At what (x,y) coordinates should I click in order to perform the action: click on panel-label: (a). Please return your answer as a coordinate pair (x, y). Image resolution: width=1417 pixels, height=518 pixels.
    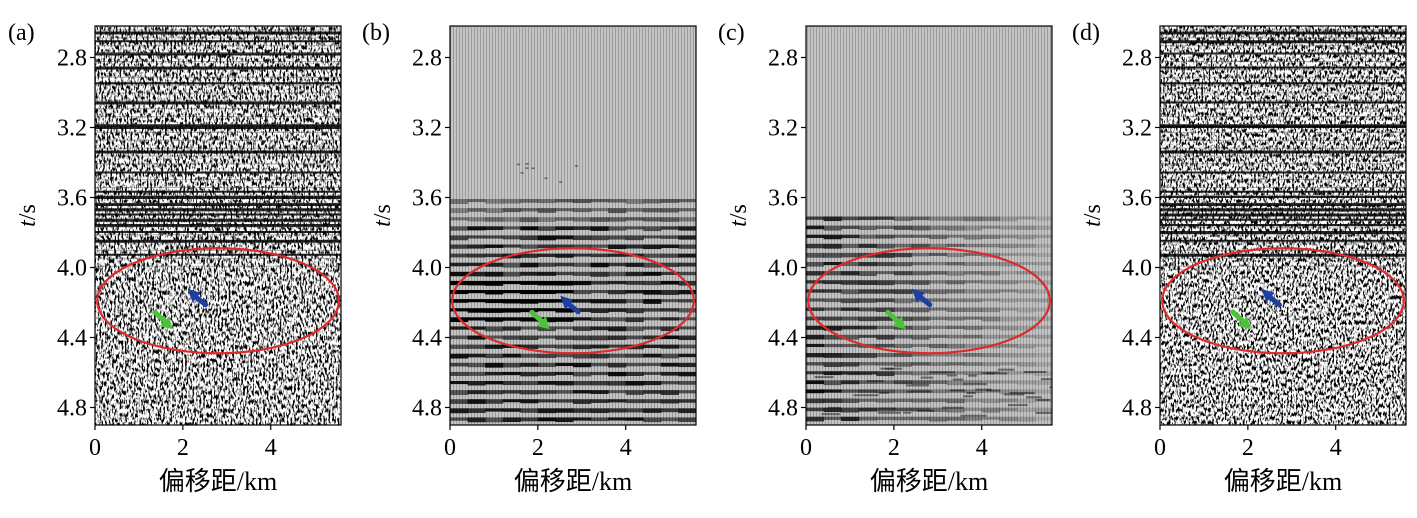
    Looking at the image, I should click on (21, 33).